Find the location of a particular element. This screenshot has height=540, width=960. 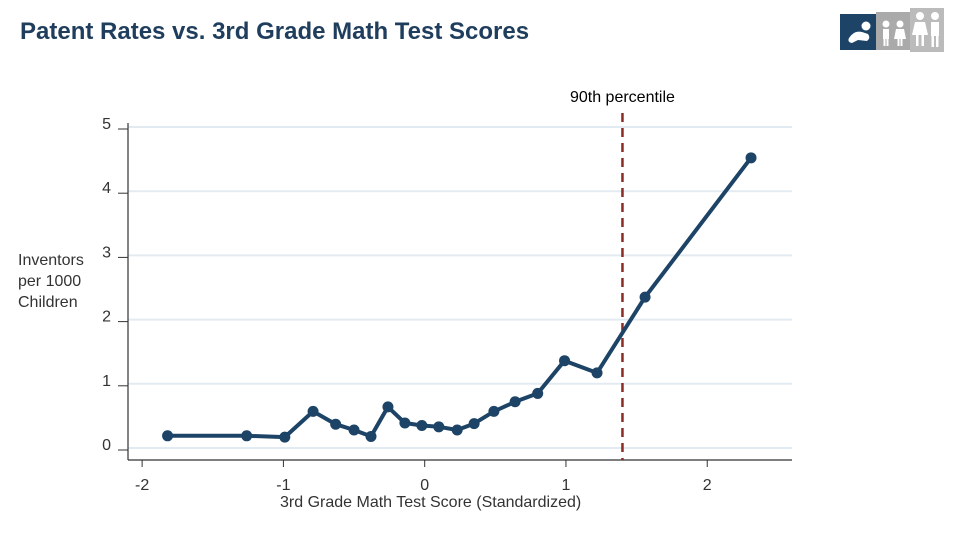

x-tick-label: 2 is located at coordinates (707, 485).